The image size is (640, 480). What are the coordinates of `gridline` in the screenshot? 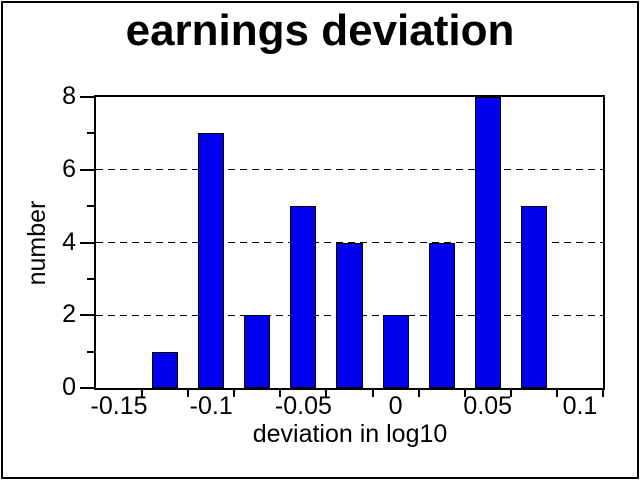 It's located at (349, 170).